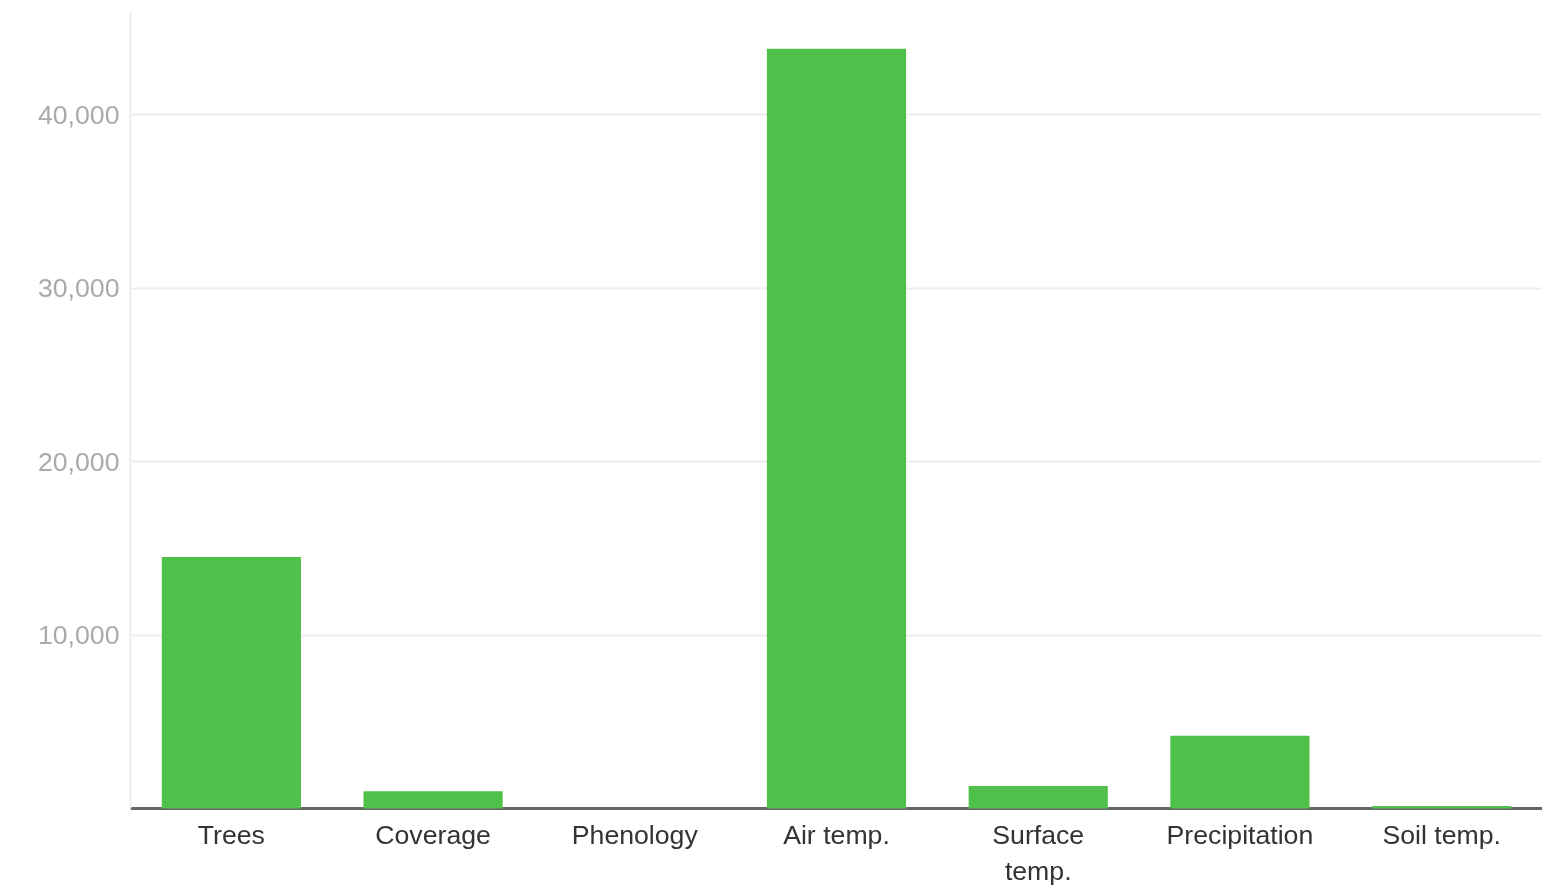  What do you see at coordinates (1038, 852) in the screenshot?
I see `x-tick-label: Surface temp.` at bounding box center [1038, 852].